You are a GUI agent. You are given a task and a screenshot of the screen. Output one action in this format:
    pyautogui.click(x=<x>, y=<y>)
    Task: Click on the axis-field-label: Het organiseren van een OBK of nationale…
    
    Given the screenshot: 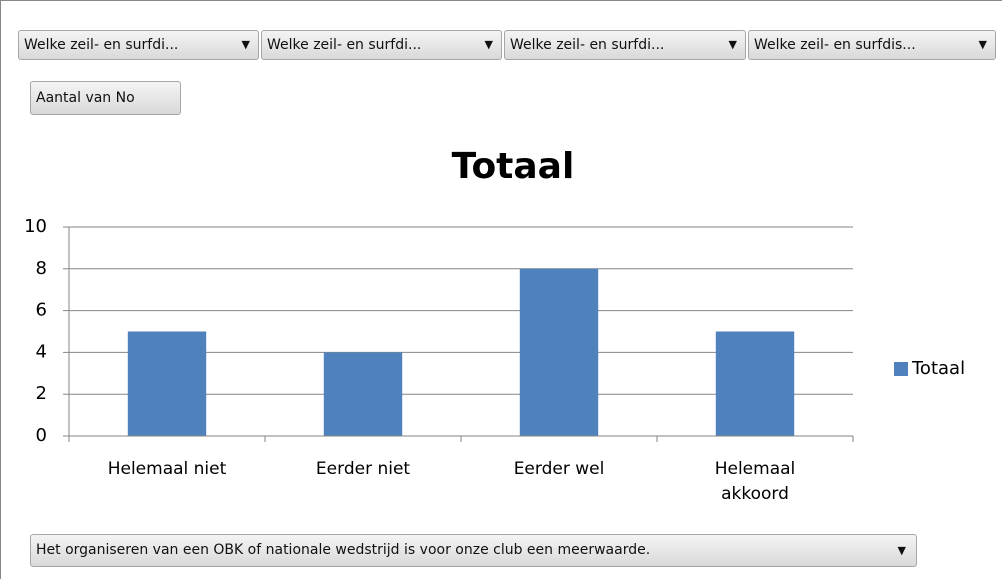 What is the action you would take?
    pyautogui.click(x=343, y=550)
    